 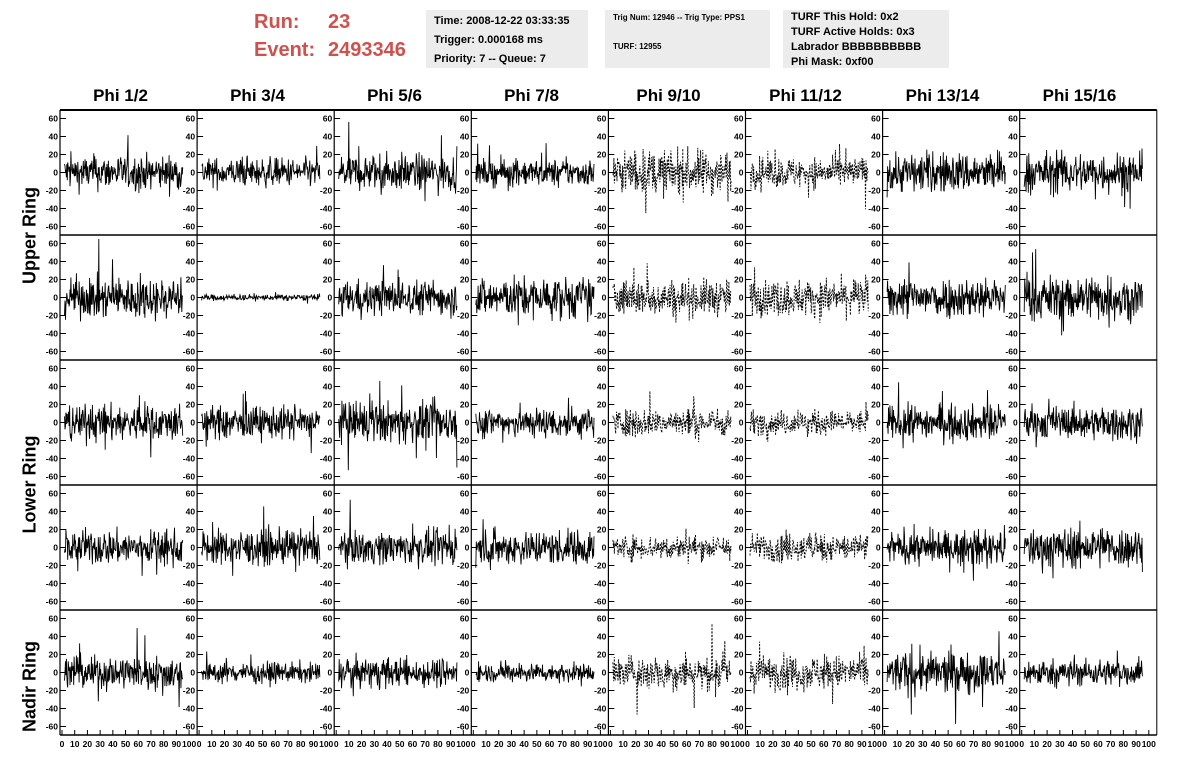 What do you see at coordinates (367, 50) in the screenshot?
I see `event-value: 2493346` at bounding box center [367, 50].